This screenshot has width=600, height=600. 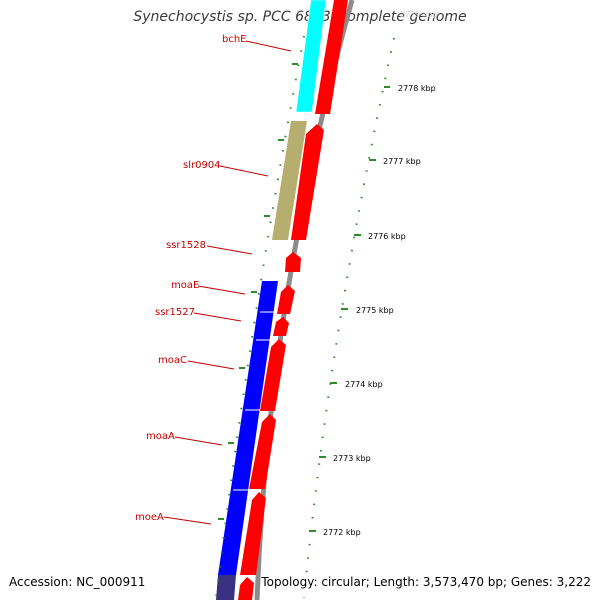 What do you see at coordinates (175, 312) in the screenshot?
I see `gene-label-ssr1527: ssr1527` at bounding box center [175, 312].